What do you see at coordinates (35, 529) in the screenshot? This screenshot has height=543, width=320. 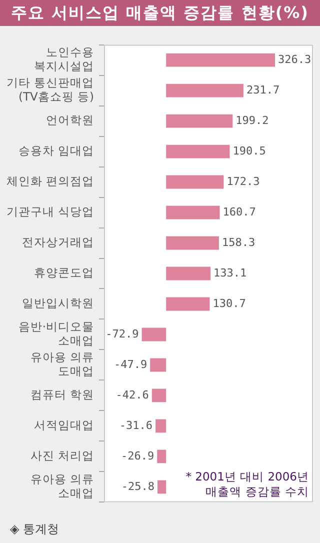 I see `text: ◈ 통계청` at bounding box center [35, 529].